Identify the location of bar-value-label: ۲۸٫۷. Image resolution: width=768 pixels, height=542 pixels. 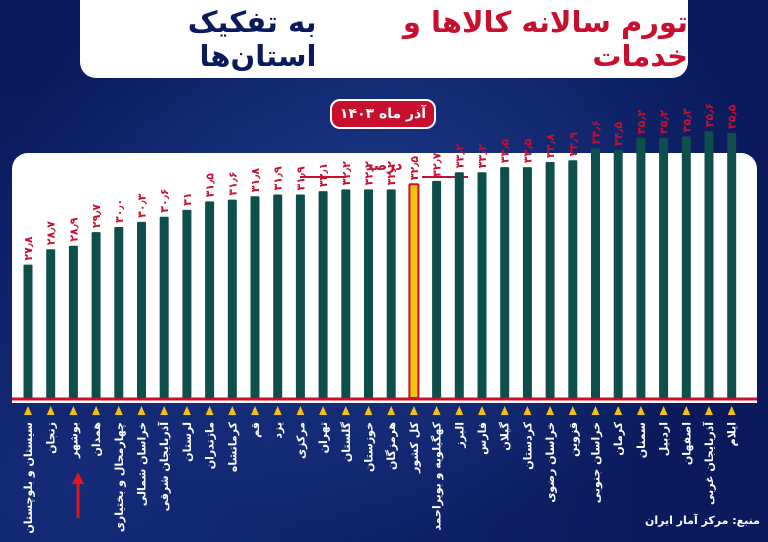
(51, 233).